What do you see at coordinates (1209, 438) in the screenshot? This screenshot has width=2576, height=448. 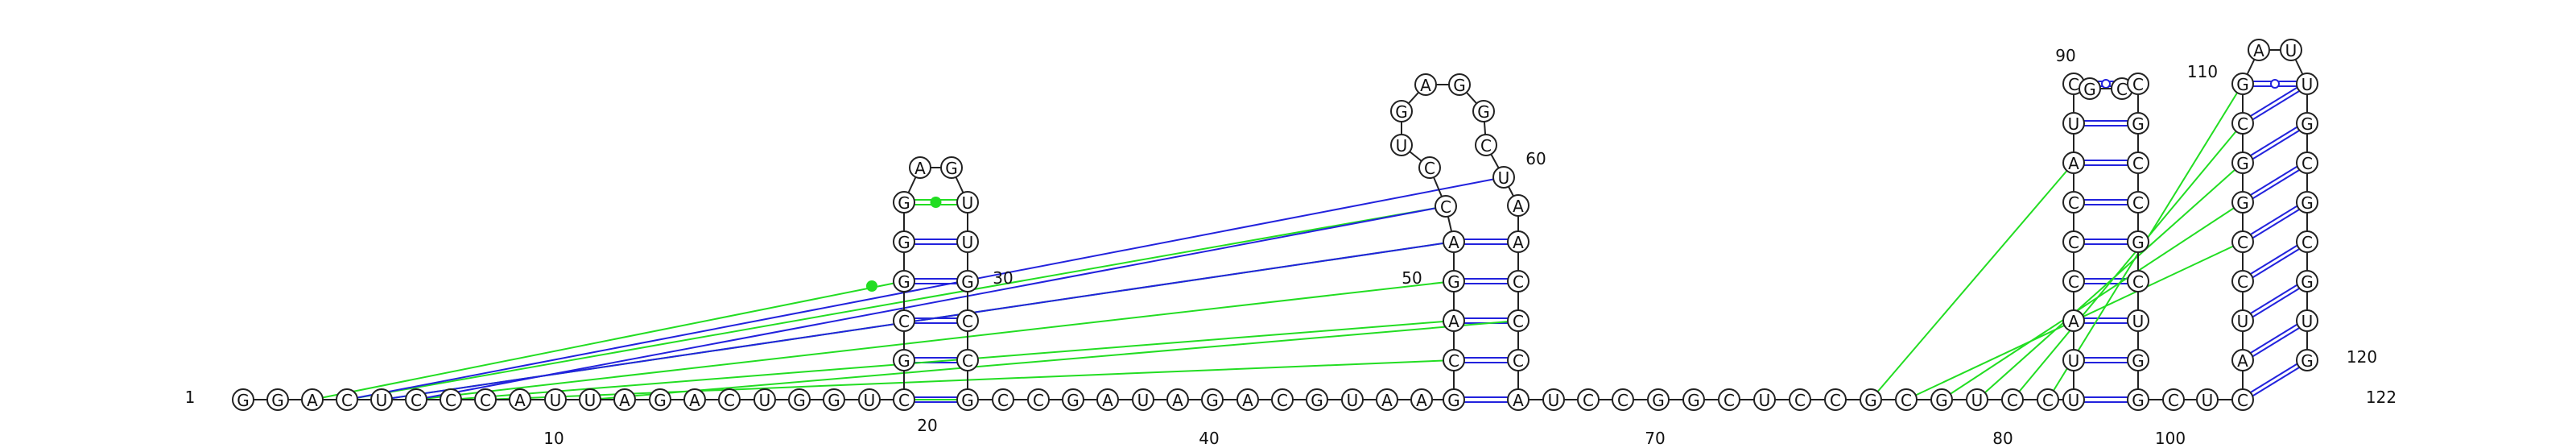 I see `position-label-40: 40` at bounding box center [1209, 438].